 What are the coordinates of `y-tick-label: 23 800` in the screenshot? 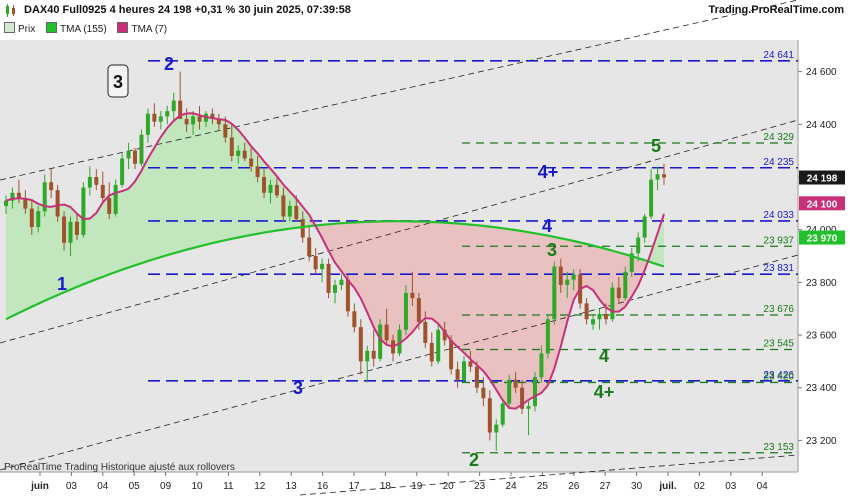 It's located at (821, 283).